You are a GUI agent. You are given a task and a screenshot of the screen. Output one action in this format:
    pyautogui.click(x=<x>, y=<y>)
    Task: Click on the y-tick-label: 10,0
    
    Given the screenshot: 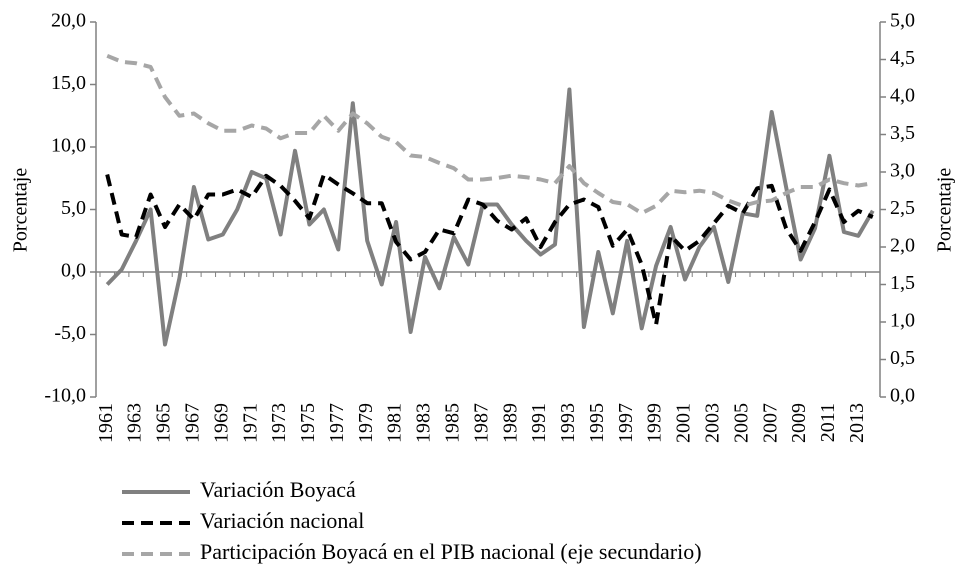 What is the action you would take?
    pyautogui.click(x=68, y=146)
    